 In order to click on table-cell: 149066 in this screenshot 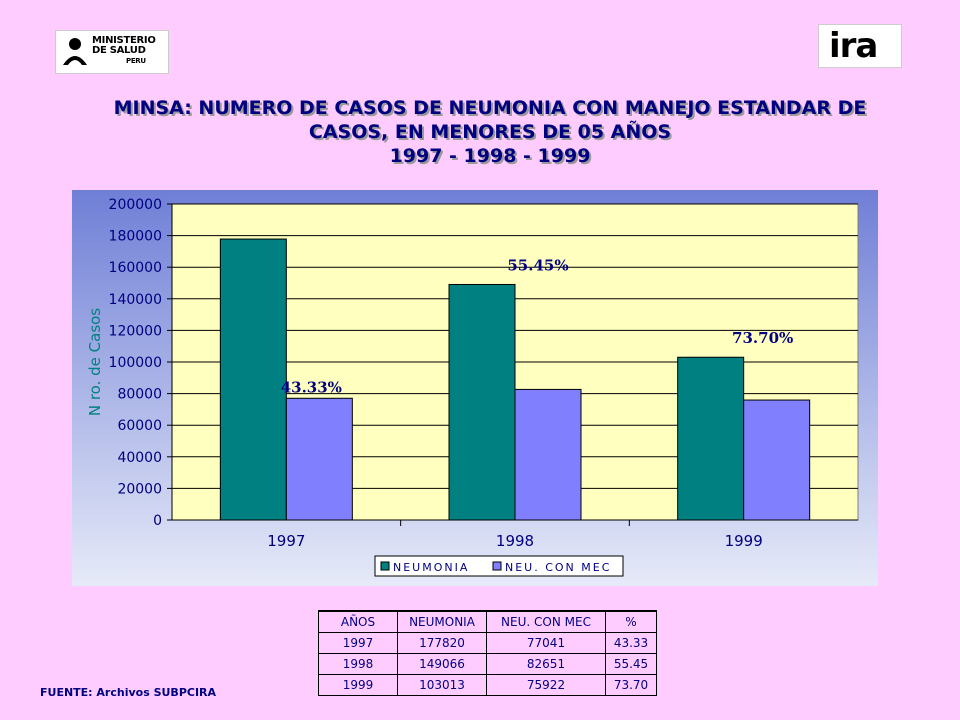, I will do `click(442, 664)`.